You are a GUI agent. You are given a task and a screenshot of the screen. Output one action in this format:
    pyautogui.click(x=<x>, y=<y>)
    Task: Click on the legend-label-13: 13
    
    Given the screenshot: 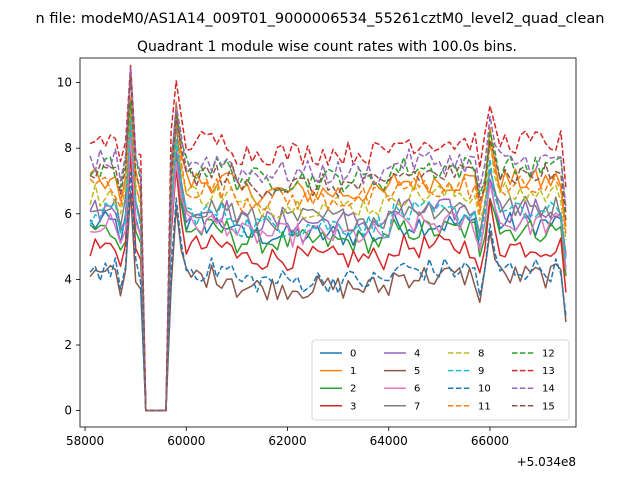 What is the action you would take?
    pyautogui.click(x=548, y=371)
    